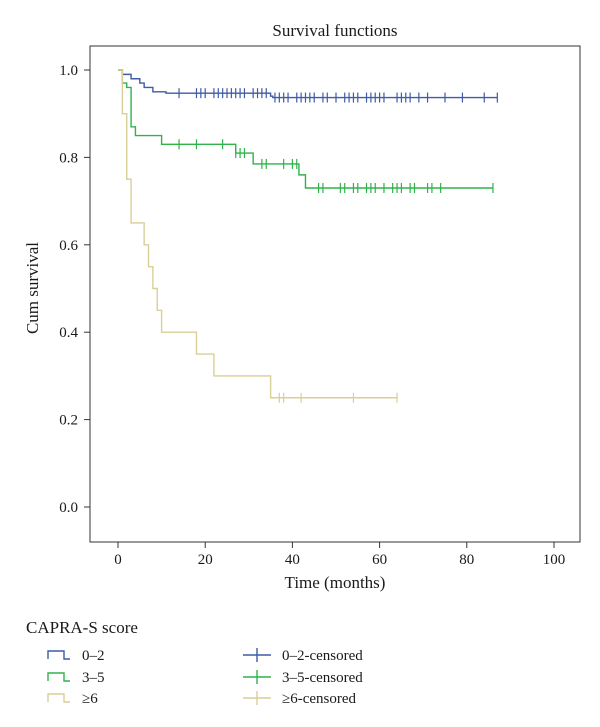 The image size is (600, 727). What do you see at coordinates (68, 158) in the screenshot?
I see `y-tick-label: 0.8` at bounding box center [68, 158].